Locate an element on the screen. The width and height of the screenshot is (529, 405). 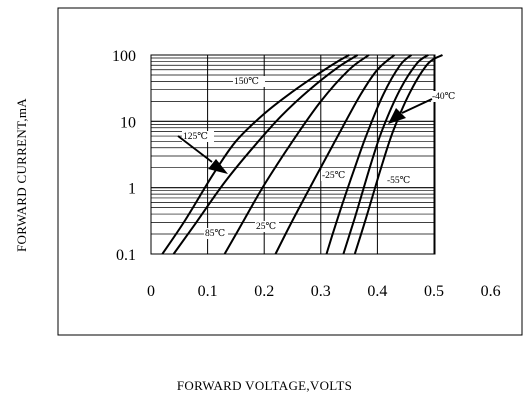
annotation-label: -40℃ is located at coordinates (444, 97).